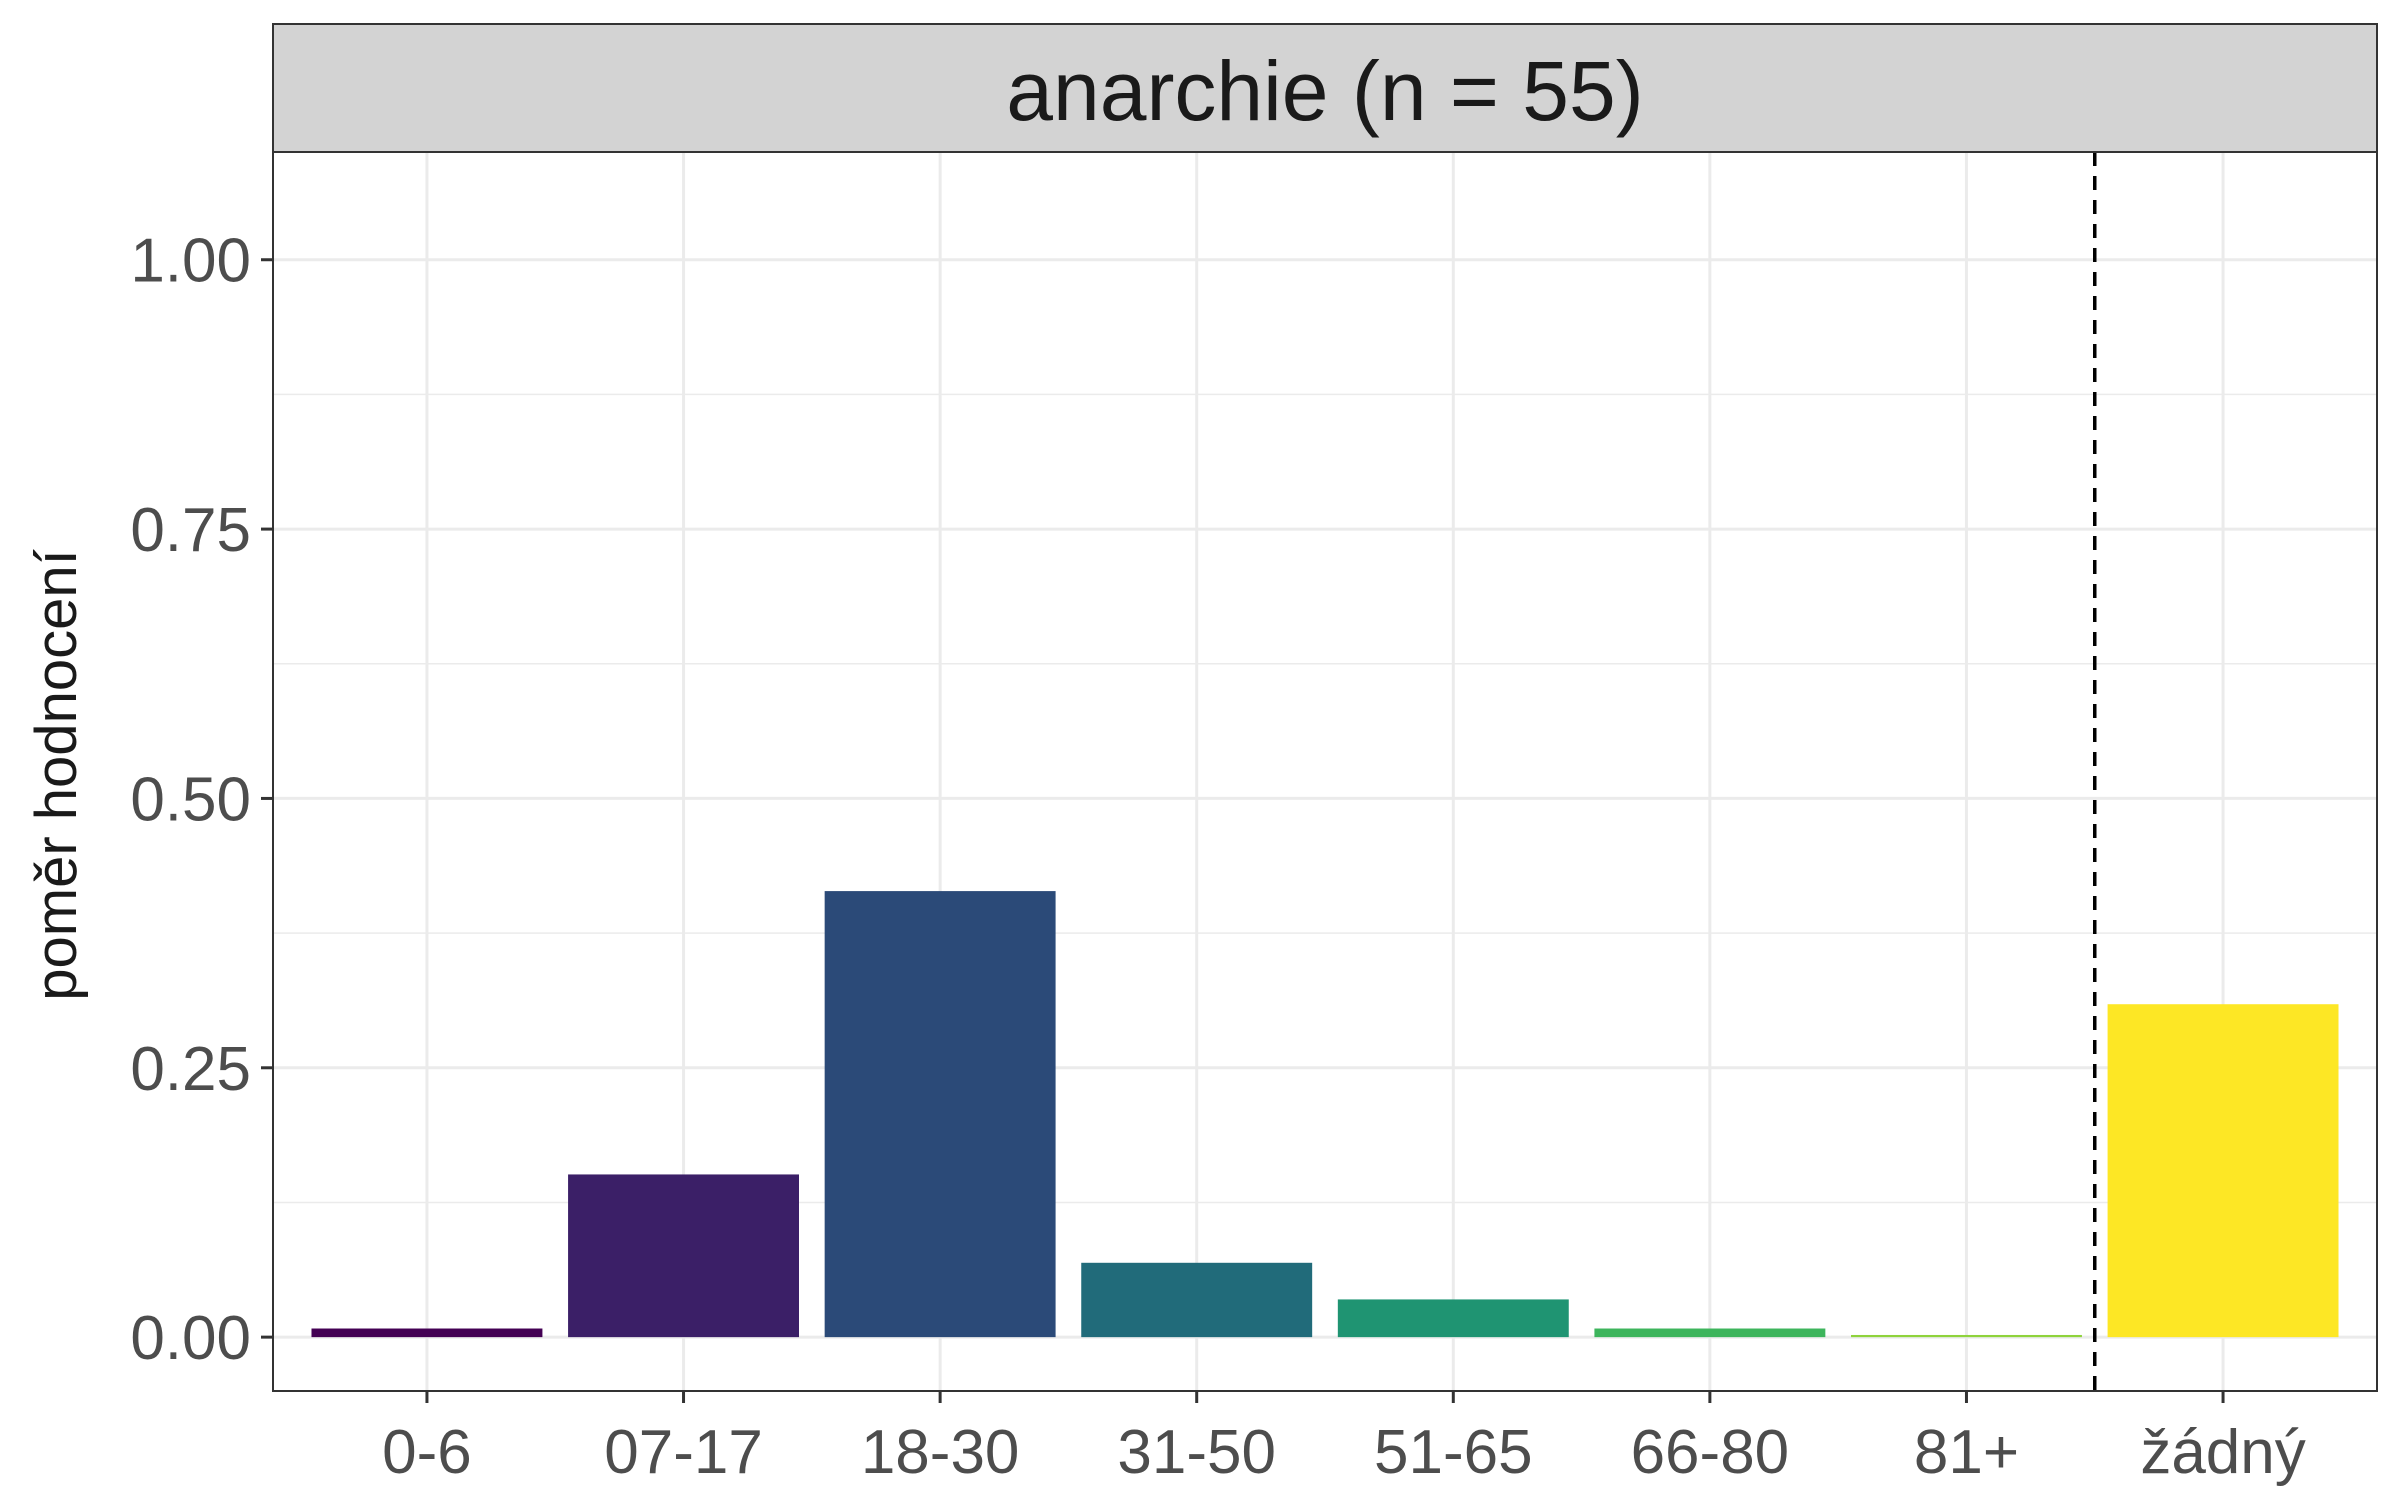 The height and width of the screenshot is (1505, 2400). Describe the element at coordinates (2222, 1452) in the screenshot. I see `x-tick-label: žádný` at that location.